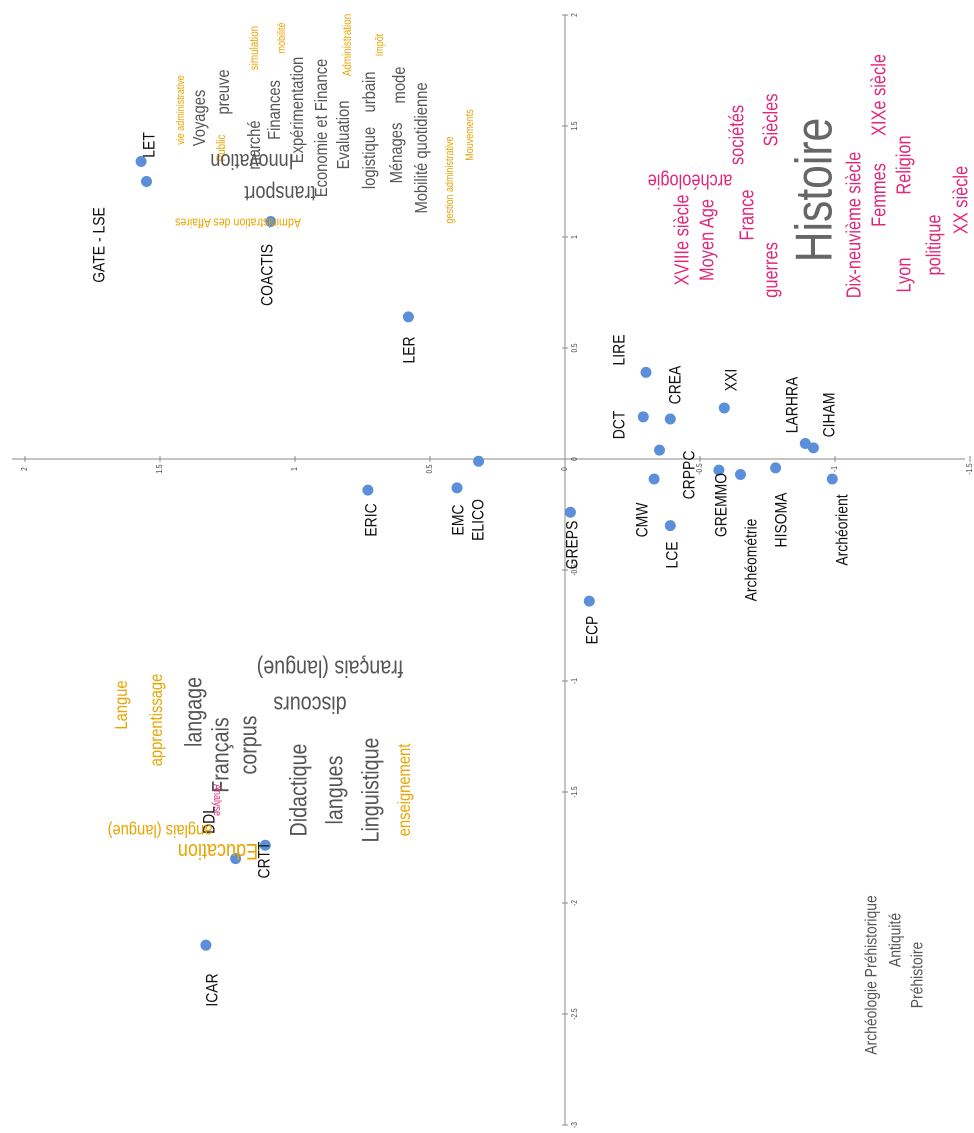  What do you see at coordinates (181, 110) in the screenshot?
I see `word: vie administrative` at bounding box center [181, 110].